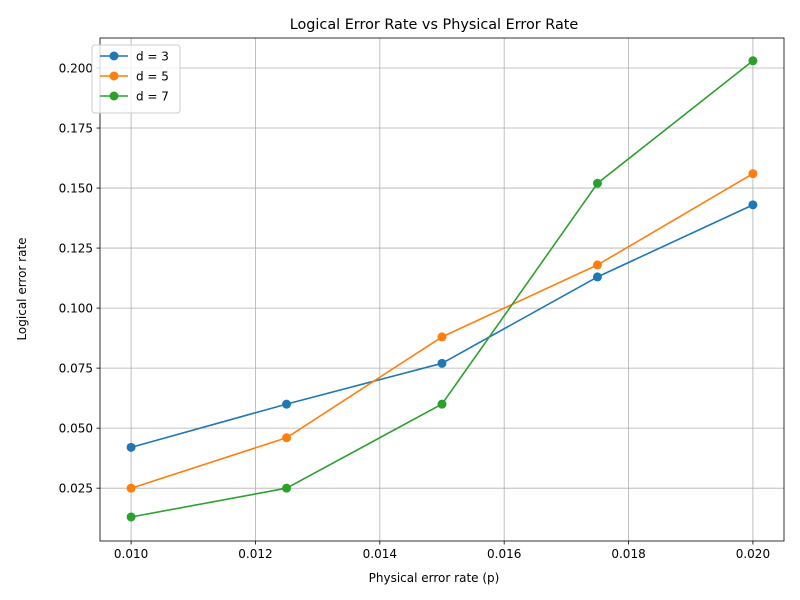 This screenshot has height=600, width=800. What do you see at coordinates (753, 554) in the screenshot?
I see `x-tick-label: 0.020` at bounding box center [753, 554].